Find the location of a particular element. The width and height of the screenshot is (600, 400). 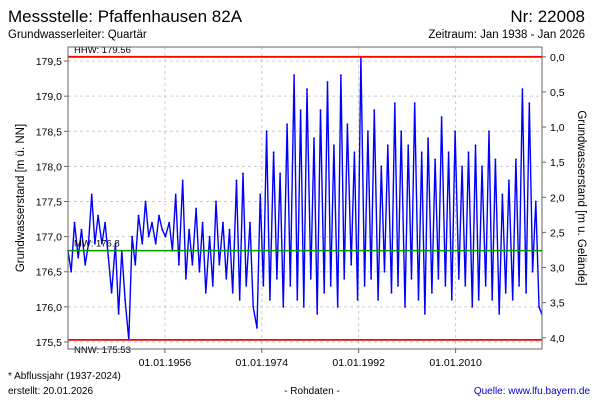

source-link: Quelle: www.lfu.bayern.de is located at coordinates (532, 391).